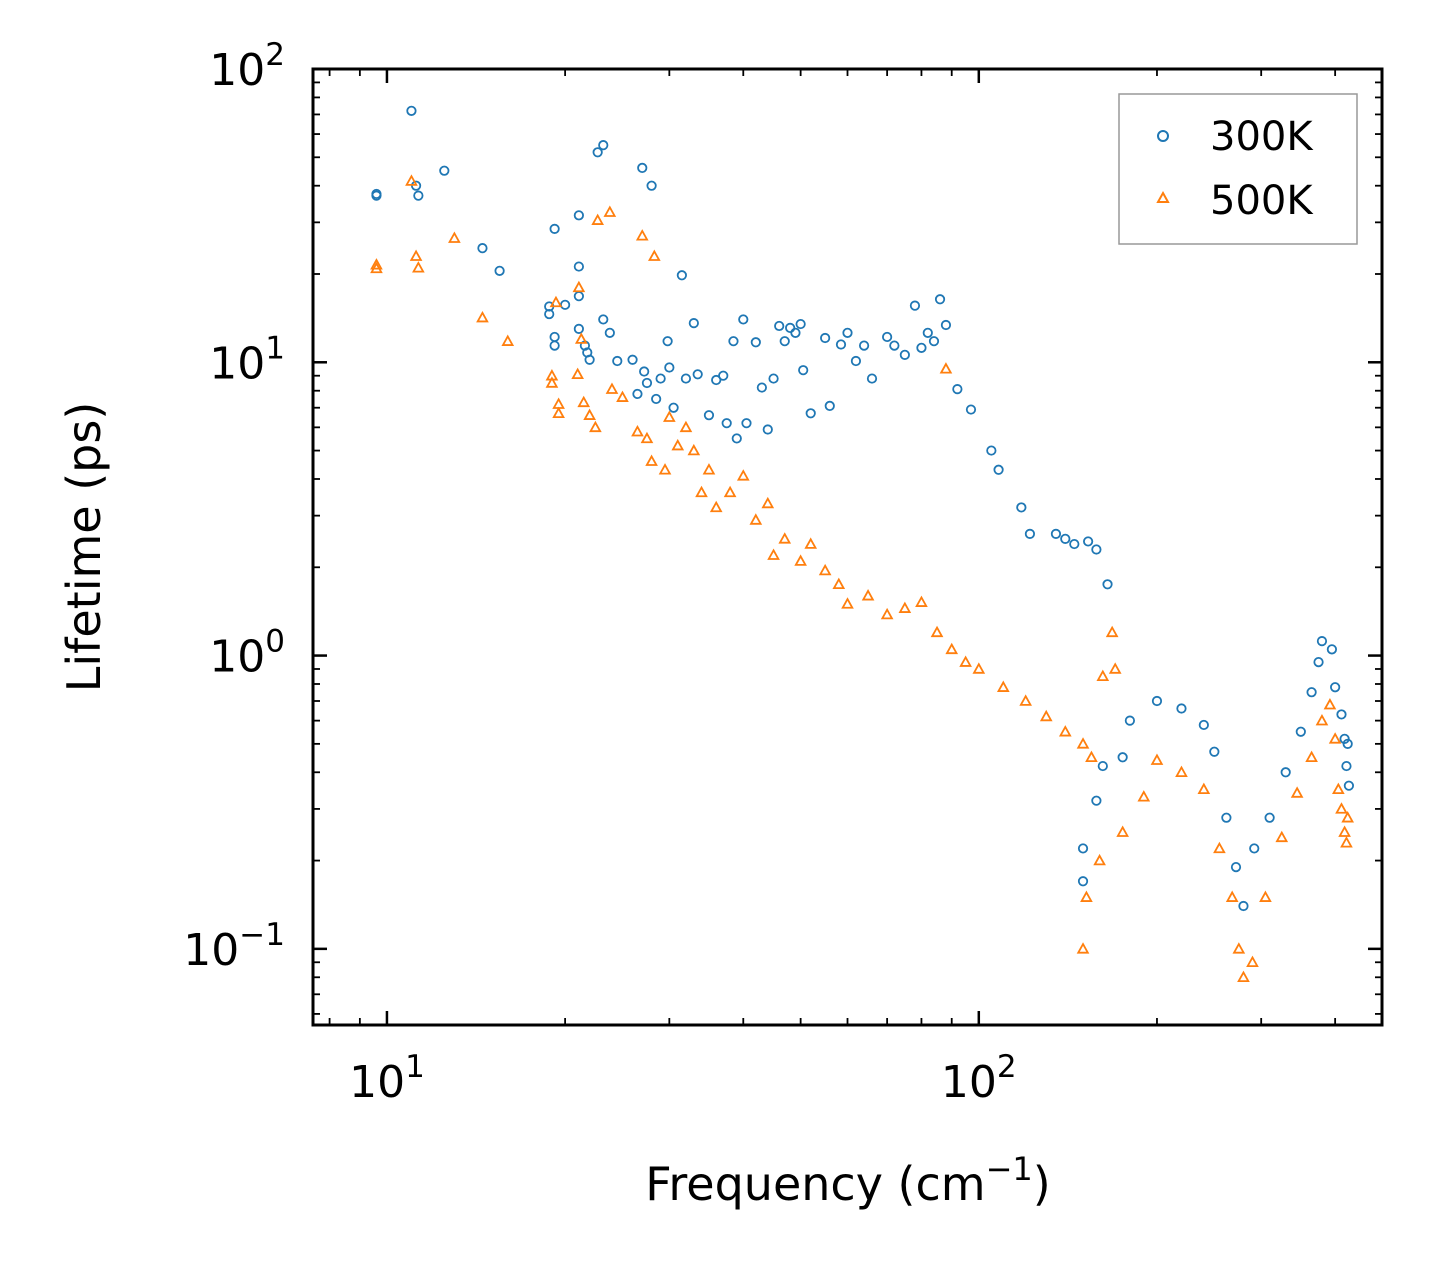 The height and width of the screenshot is (1275, 1442). I want to click on x-axis-label: Frequency (cm−1), so click(847, 1180).